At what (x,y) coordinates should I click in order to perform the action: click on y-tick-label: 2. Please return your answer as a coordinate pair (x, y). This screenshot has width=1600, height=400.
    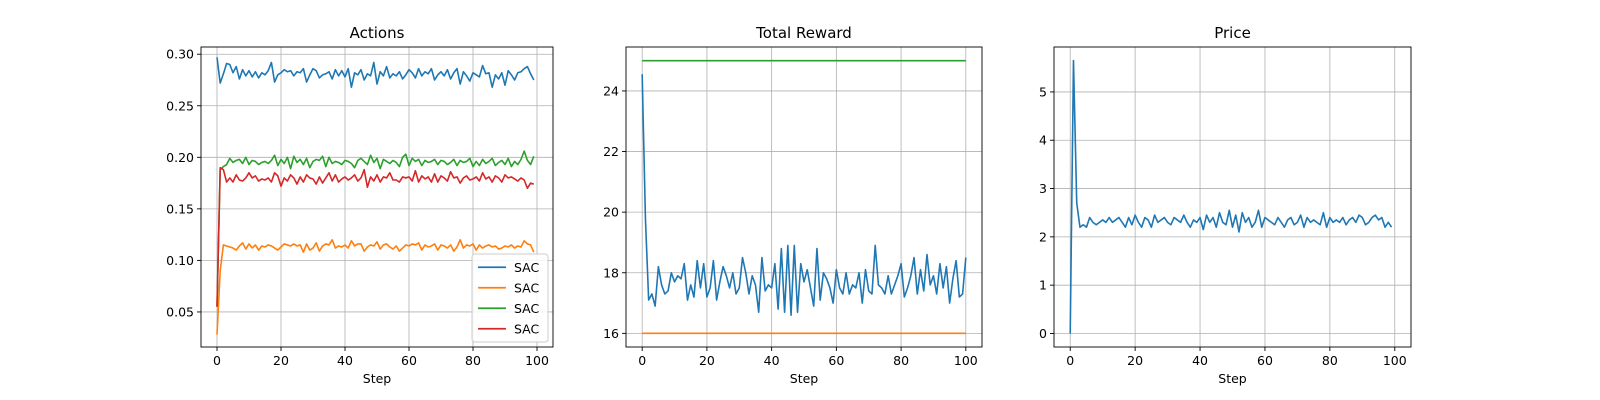
    Looking at the image, I should click on (1043, 236).